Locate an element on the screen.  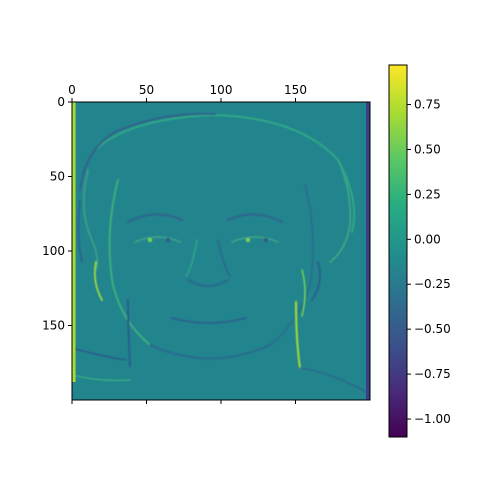
colorbar-axis: −1.00 −0.75 −0.50 −0.25 0.00 0.25 0.50 0.75 is located at coordinates (429, 262).